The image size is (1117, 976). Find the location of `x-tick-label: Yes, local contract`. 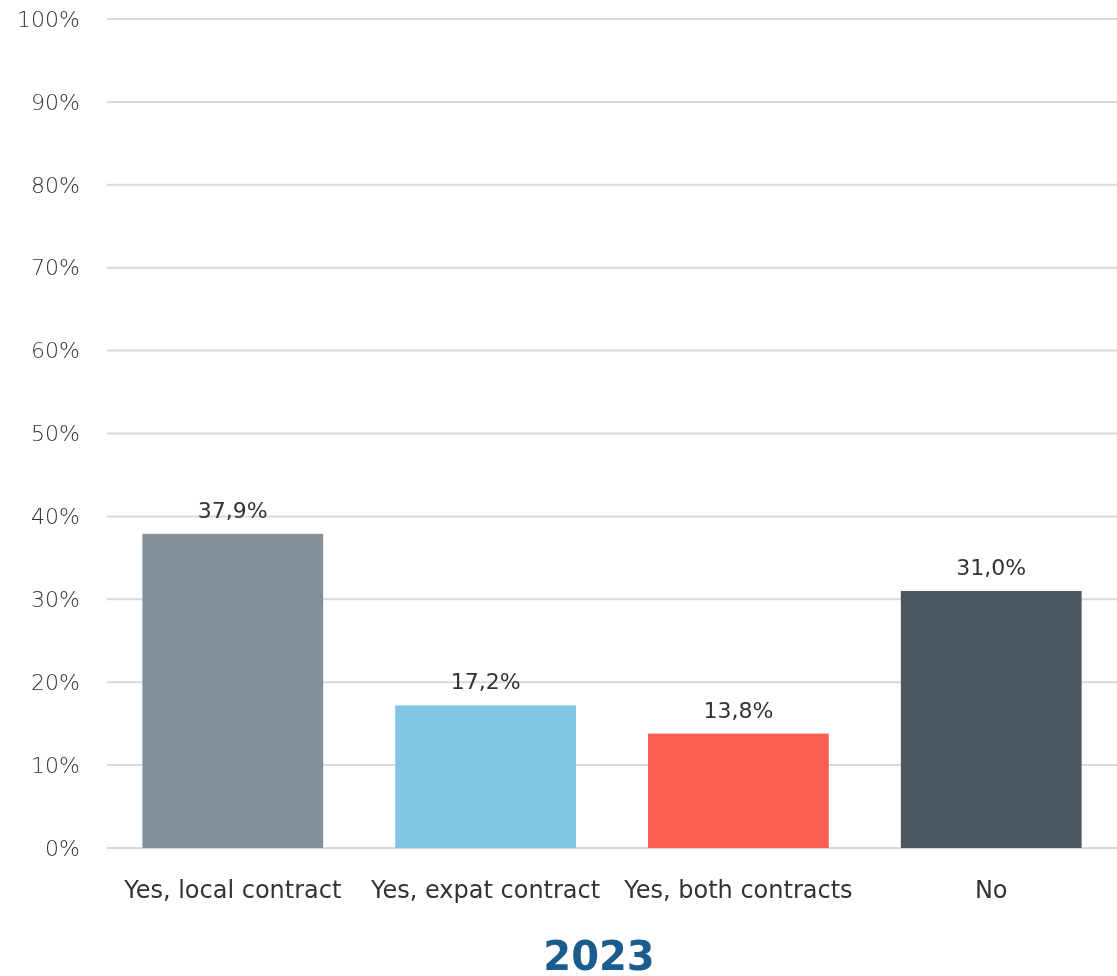

x-tick-label: Yes, local contract is located at coordinates (232, 890).